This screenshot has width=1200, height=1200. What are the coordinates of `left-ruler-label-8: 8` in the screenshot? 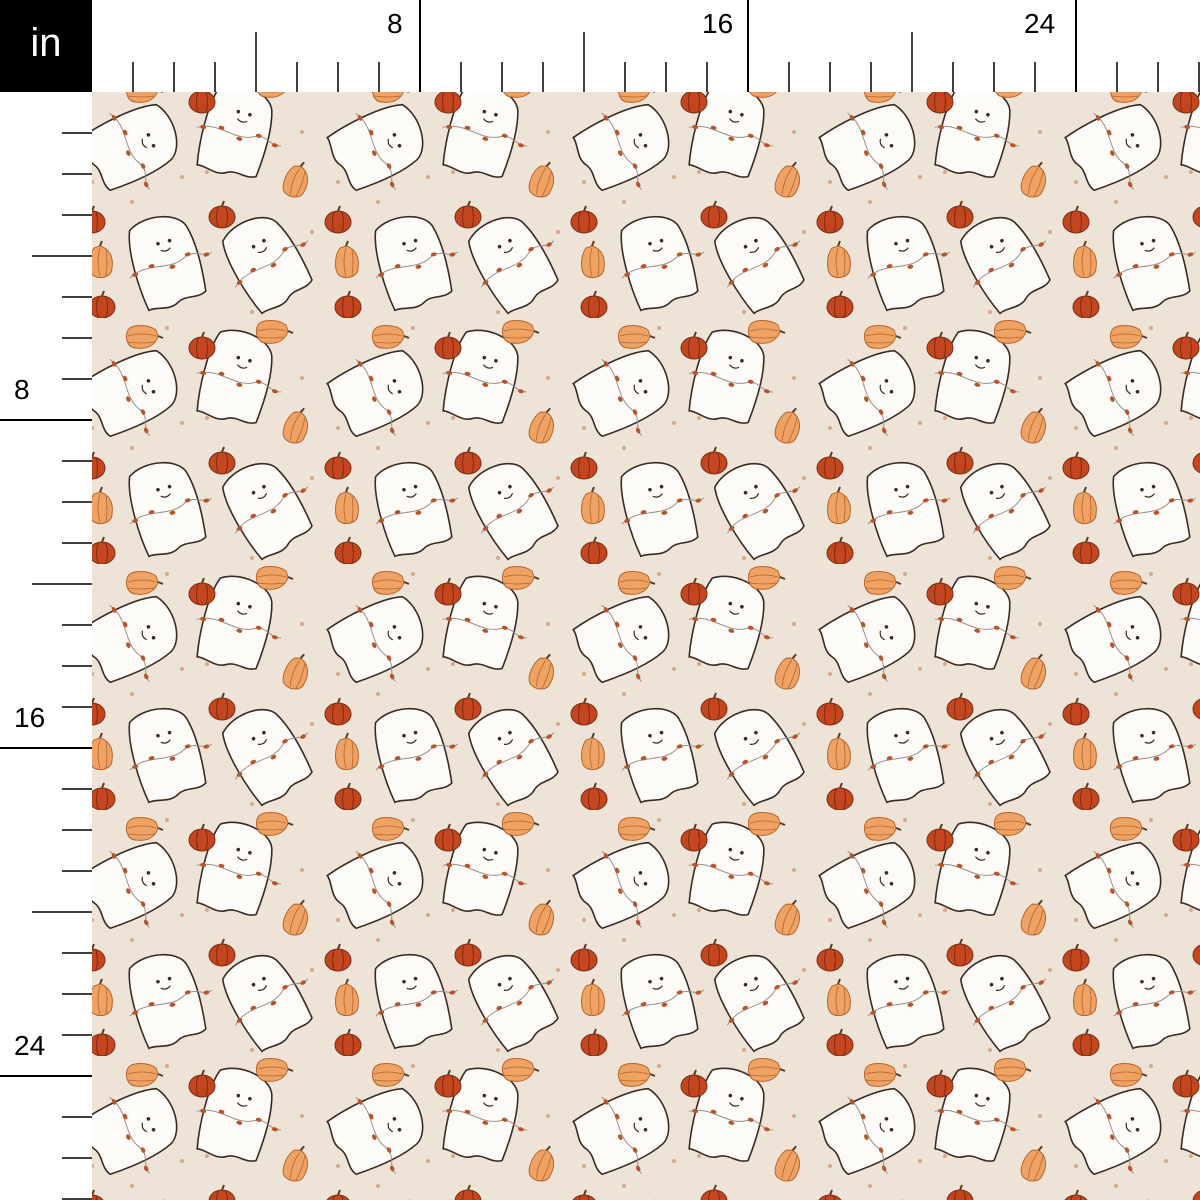 It's located at (22, 389).